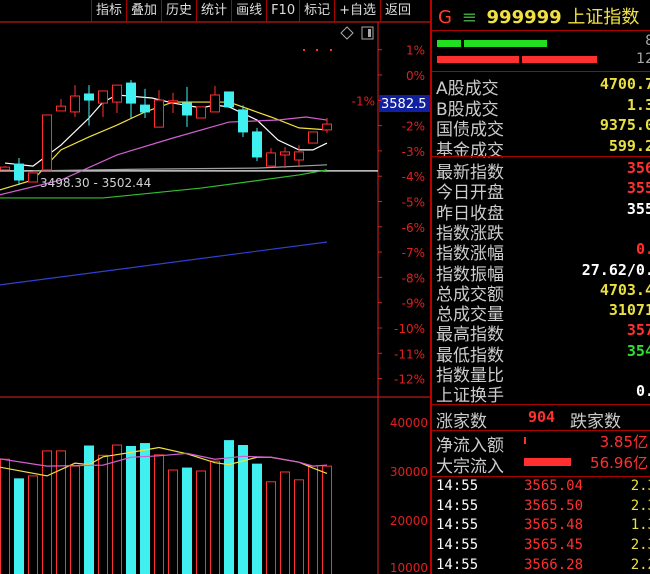 This screenshot has width=650, height=574. I want to click on price-axis-label: 1%, so click(415, 51).